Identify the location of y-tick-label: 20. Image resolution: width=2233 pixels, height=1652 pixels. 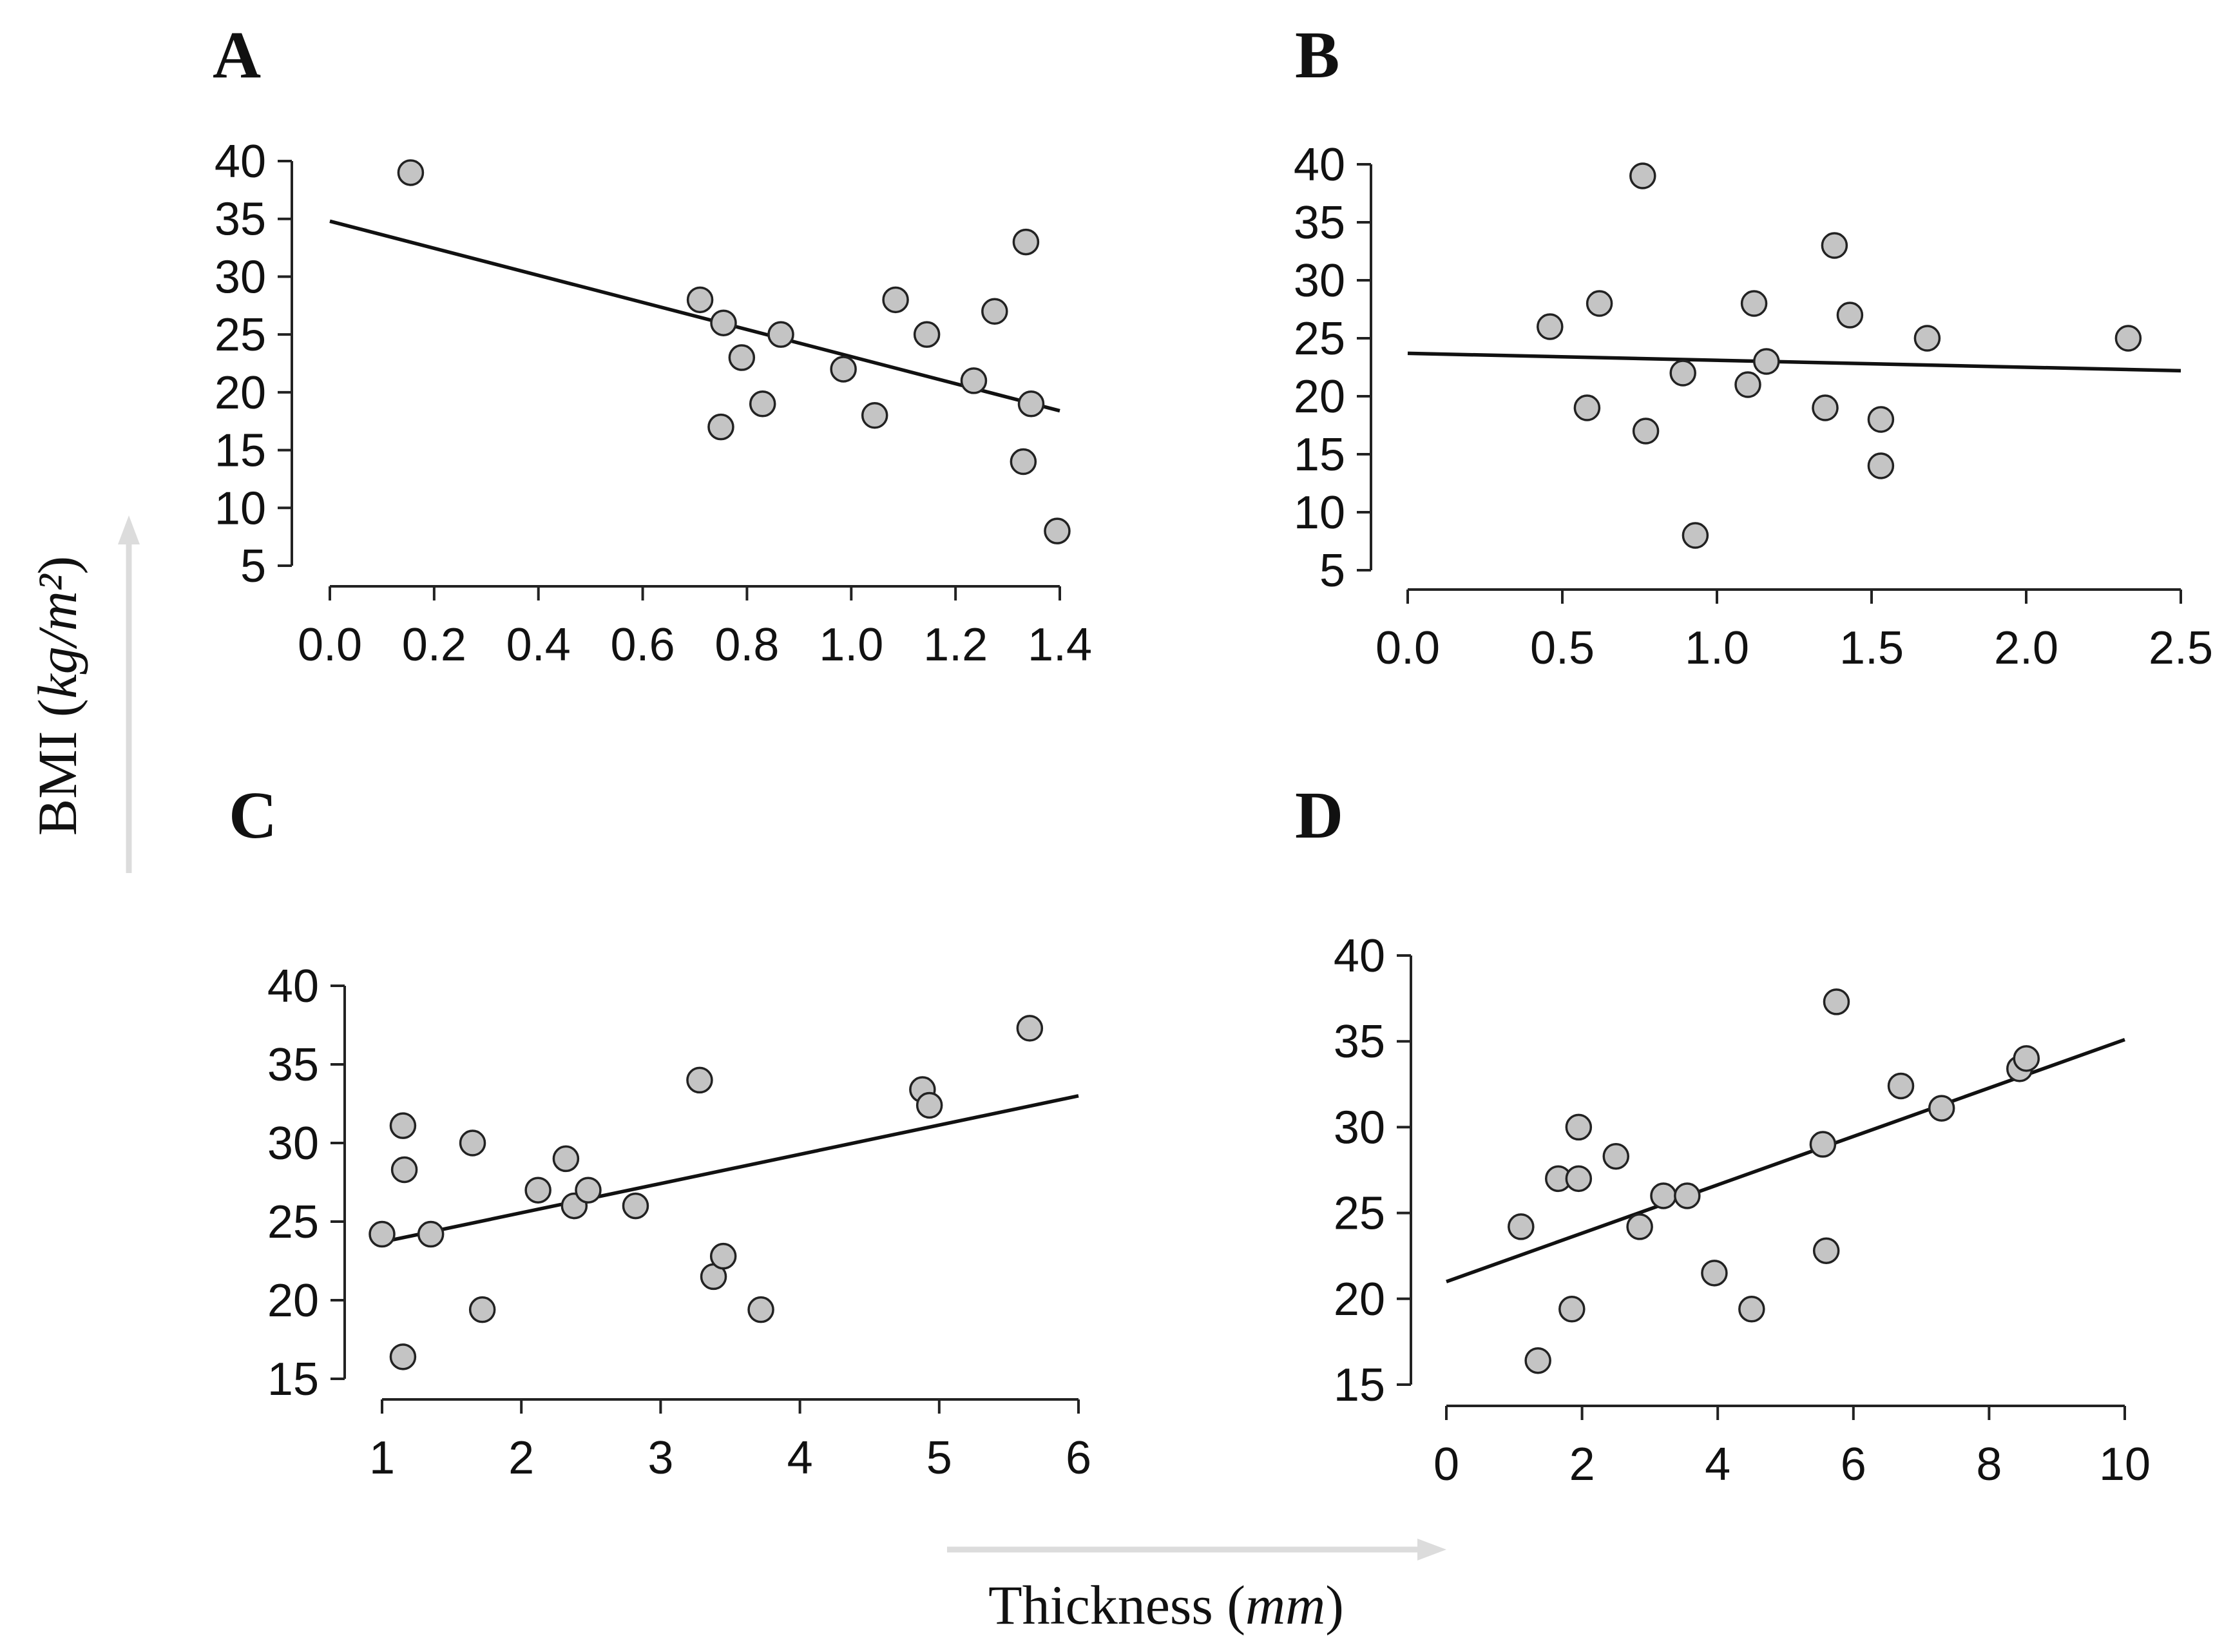
(1319, 397).